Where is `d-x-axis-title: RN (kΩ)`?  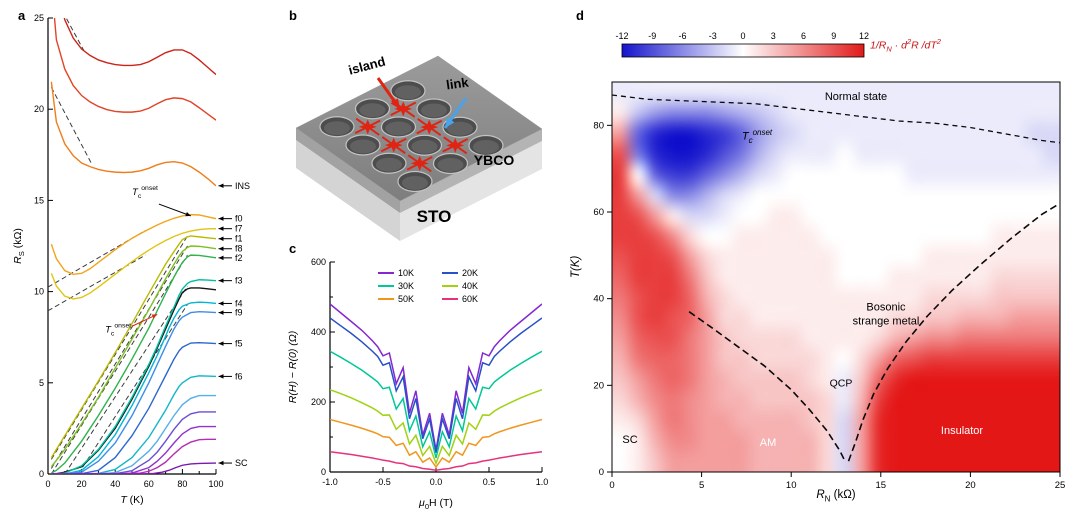
d-x-axis-title: RN (kΩ) is located at coordinates (836, 496).